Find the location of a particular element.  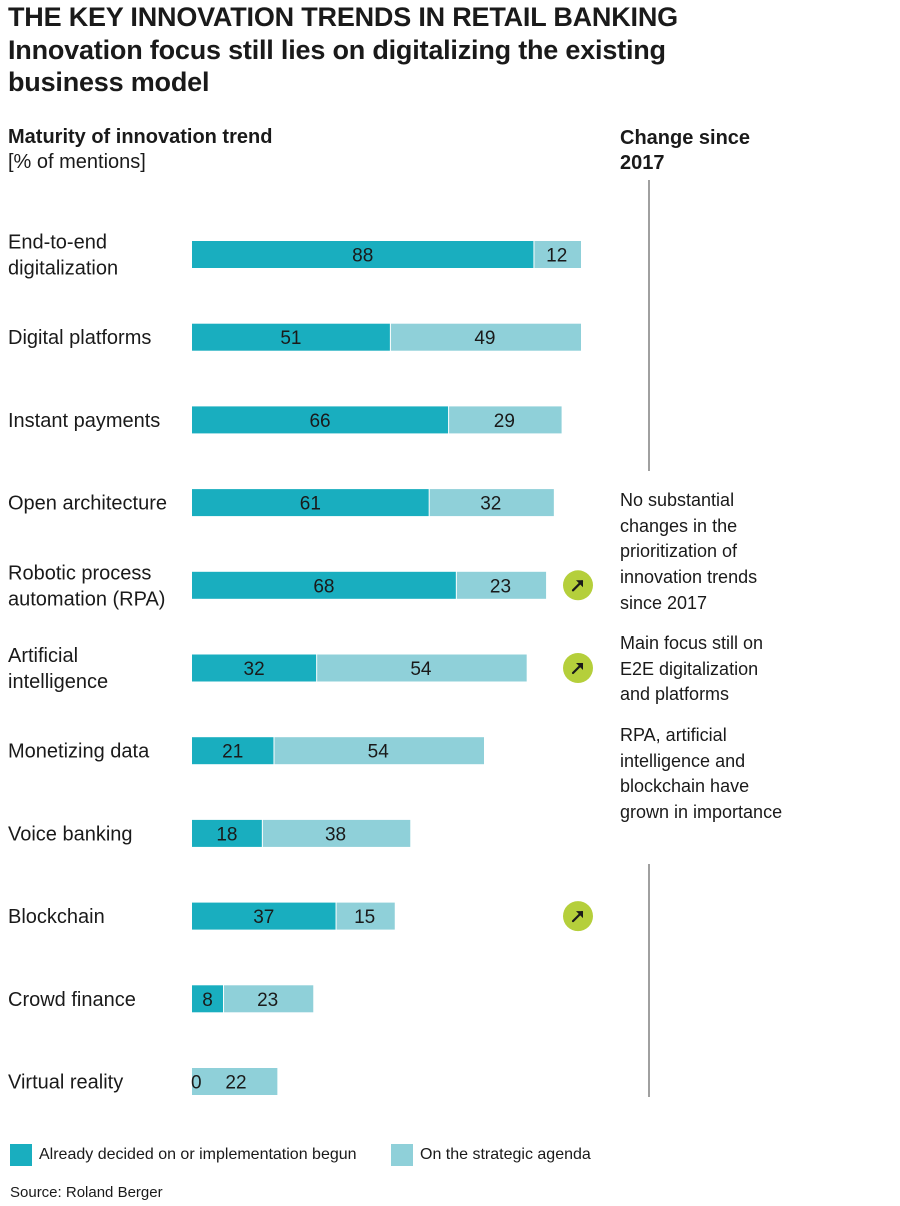

value-decided-instant-payments: 66 is located at coordinates (319, 421).